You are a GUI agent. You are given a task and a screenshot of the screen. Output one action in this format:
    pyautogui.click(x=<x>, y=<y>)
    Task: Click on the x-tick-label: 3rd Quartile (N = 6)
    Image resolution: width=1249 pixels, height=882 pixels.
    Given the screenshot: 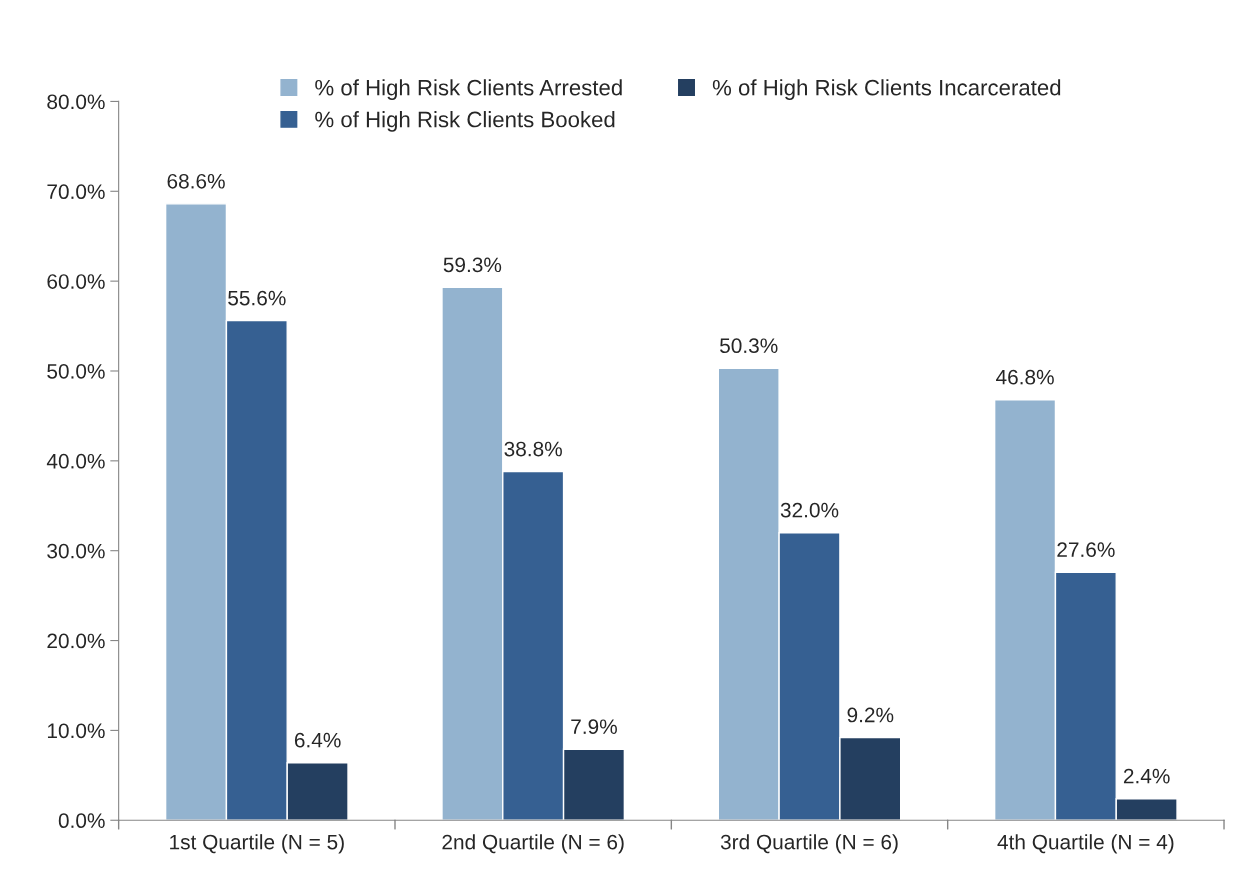 What is the action you would take?
    pyautogui.click(x=809, y=844)
    